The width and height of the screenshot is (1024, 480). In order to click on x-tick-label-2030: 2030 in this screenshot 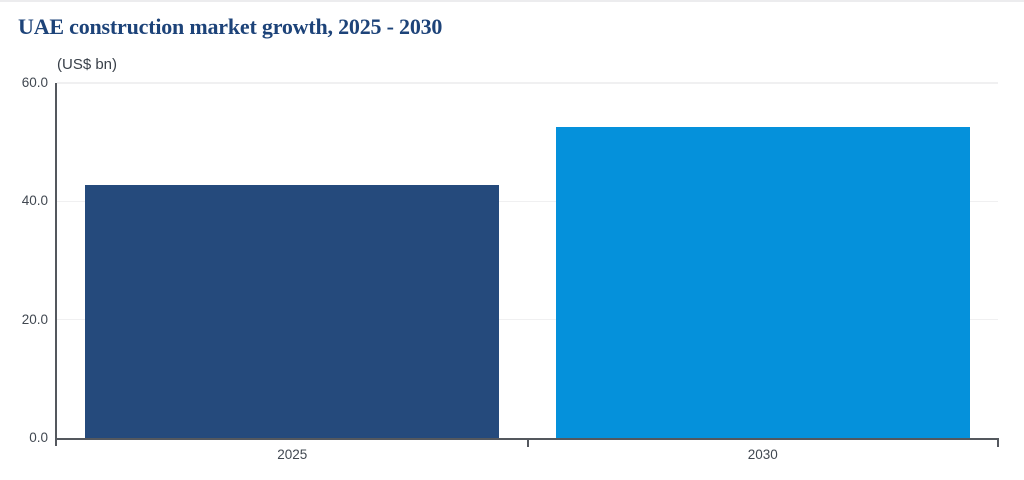, I will do `click(762, 454)`.